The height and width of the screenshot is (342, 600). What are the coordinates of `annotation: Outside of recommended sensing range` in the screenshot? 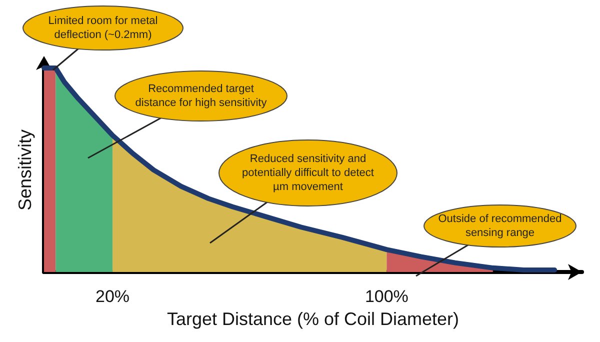 It's located at (500, 226).